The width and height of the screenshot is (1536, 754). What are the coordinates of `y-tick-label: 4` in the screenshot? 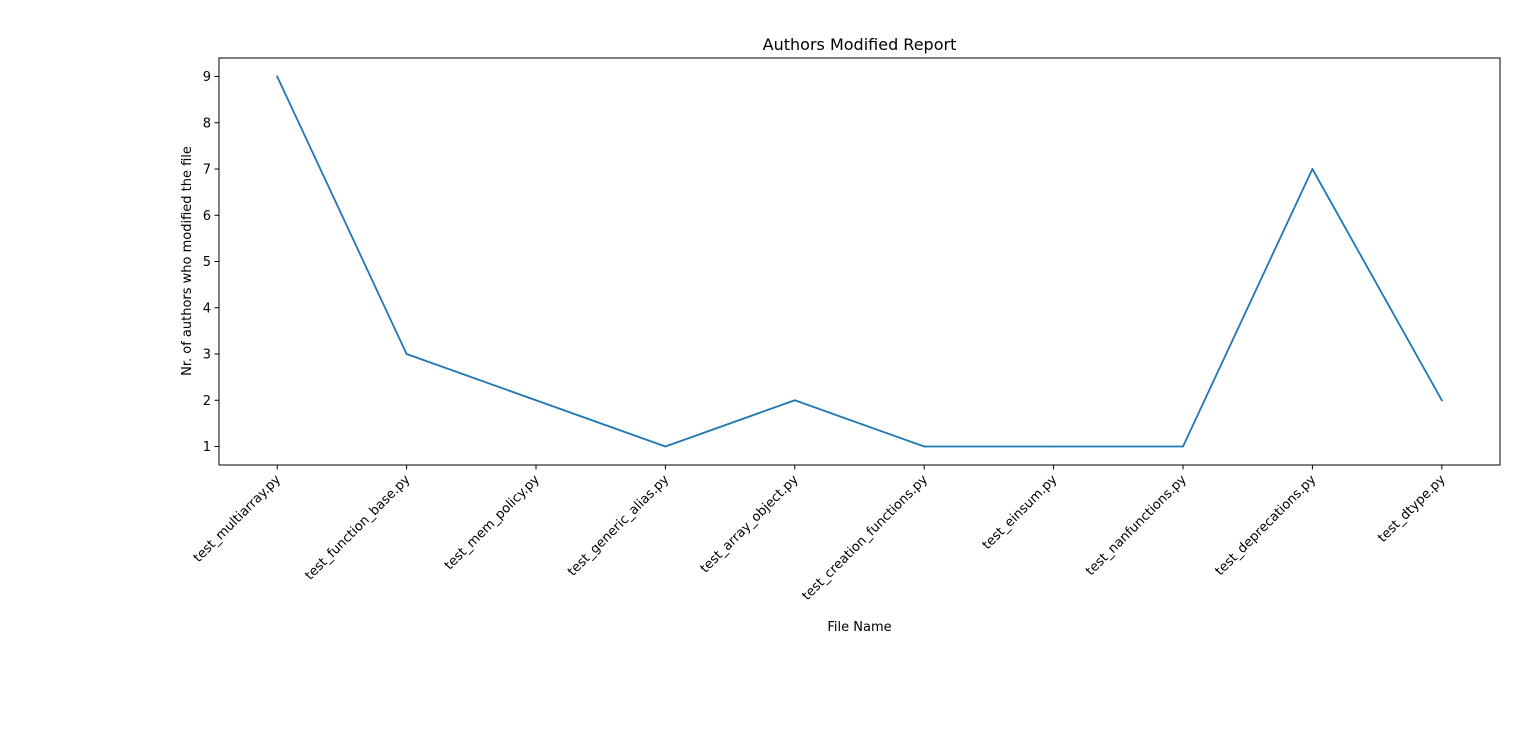 It's located at (207, 308).